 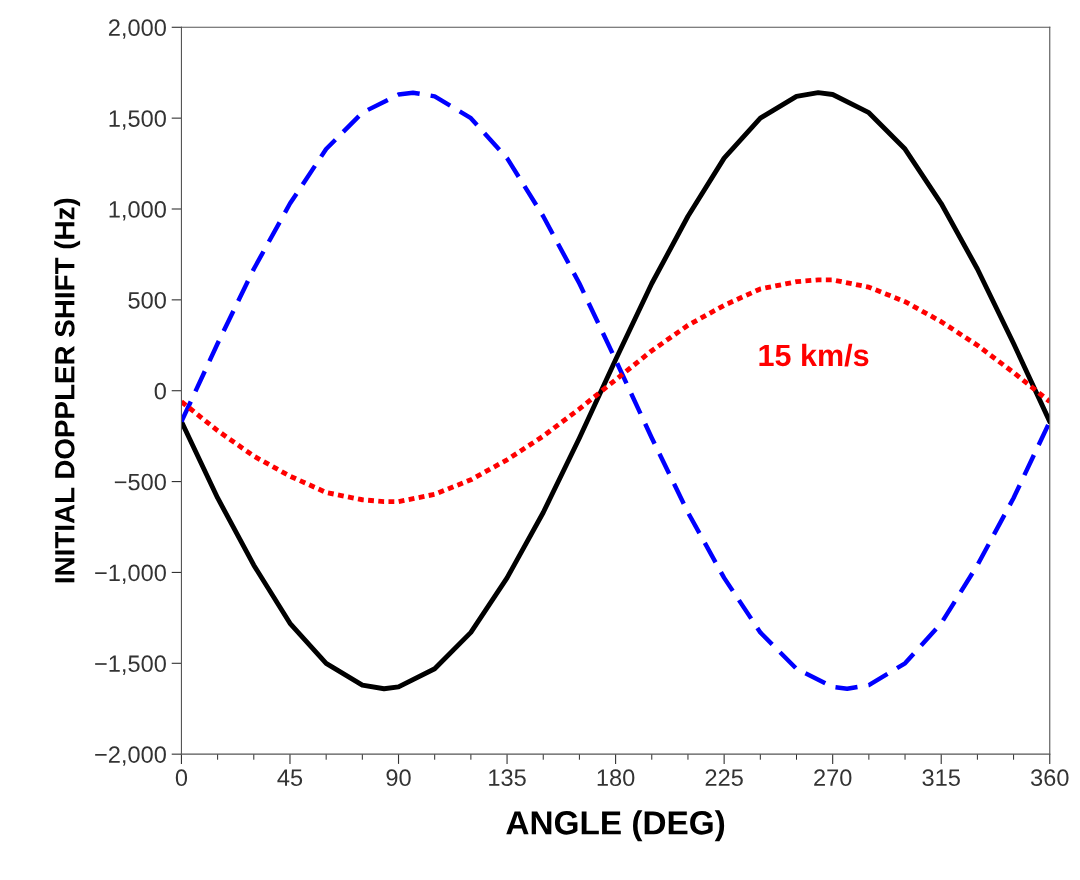 What do you see at coordinates (833, 778) in the screenshot?
I see `x-tick-label: 270` at bounding box center [833, 778].